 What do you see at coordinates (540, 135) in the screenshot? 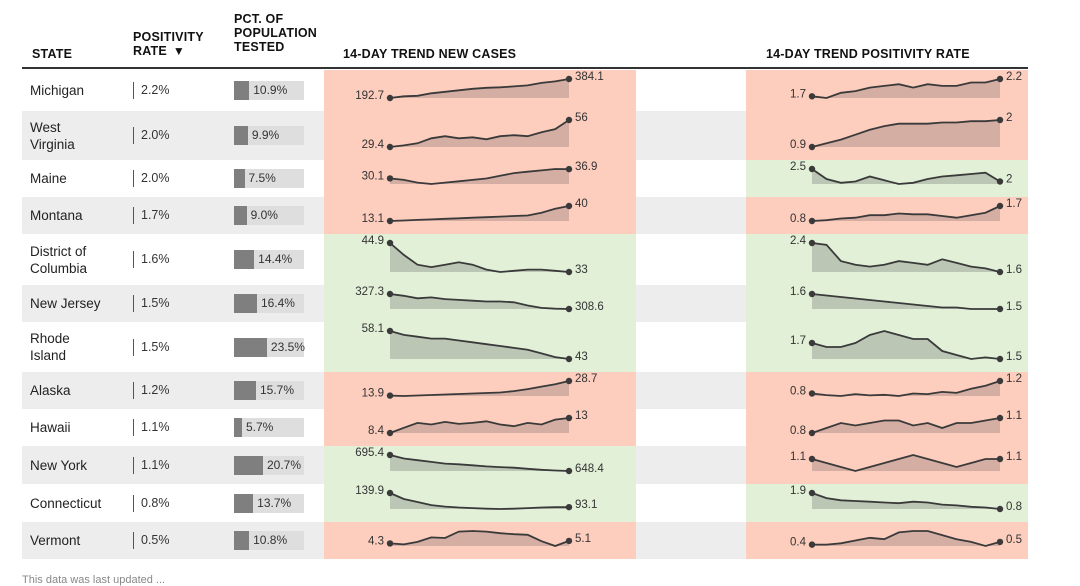
I see `table-row: West Virginia 2.0% 9.9% 29.4 56 0.9 2` at bounding box center [540, 135].